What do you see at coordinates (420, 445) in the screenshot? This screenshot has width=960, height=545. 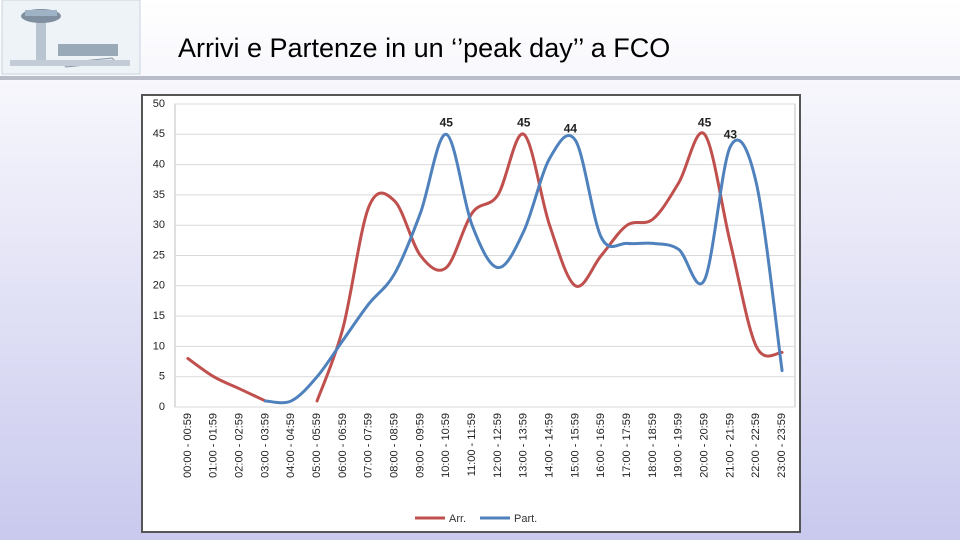 I see `x-tick-label: 09:00 - 09:59` at bounding box center [420, 445].